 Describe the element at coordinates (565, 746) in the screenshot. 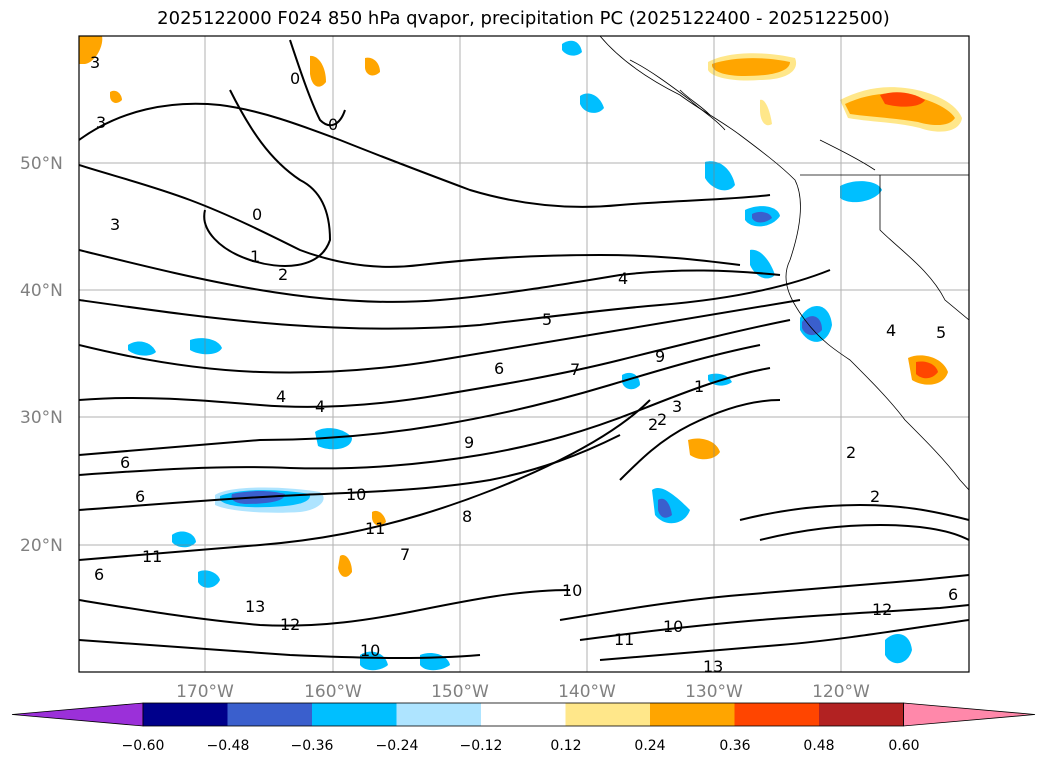

I see `colorbar-tick: 0.12` at that location.